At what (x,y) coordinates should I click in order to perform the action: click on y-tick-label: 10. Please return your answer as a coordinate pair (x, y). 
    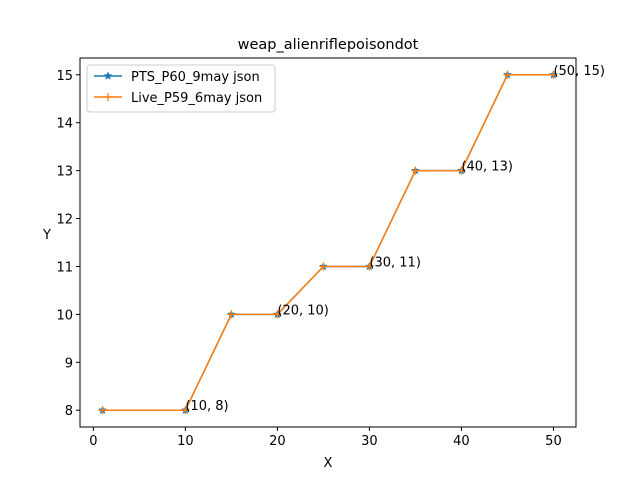
    Looking at the image, I should click on (64, 315).